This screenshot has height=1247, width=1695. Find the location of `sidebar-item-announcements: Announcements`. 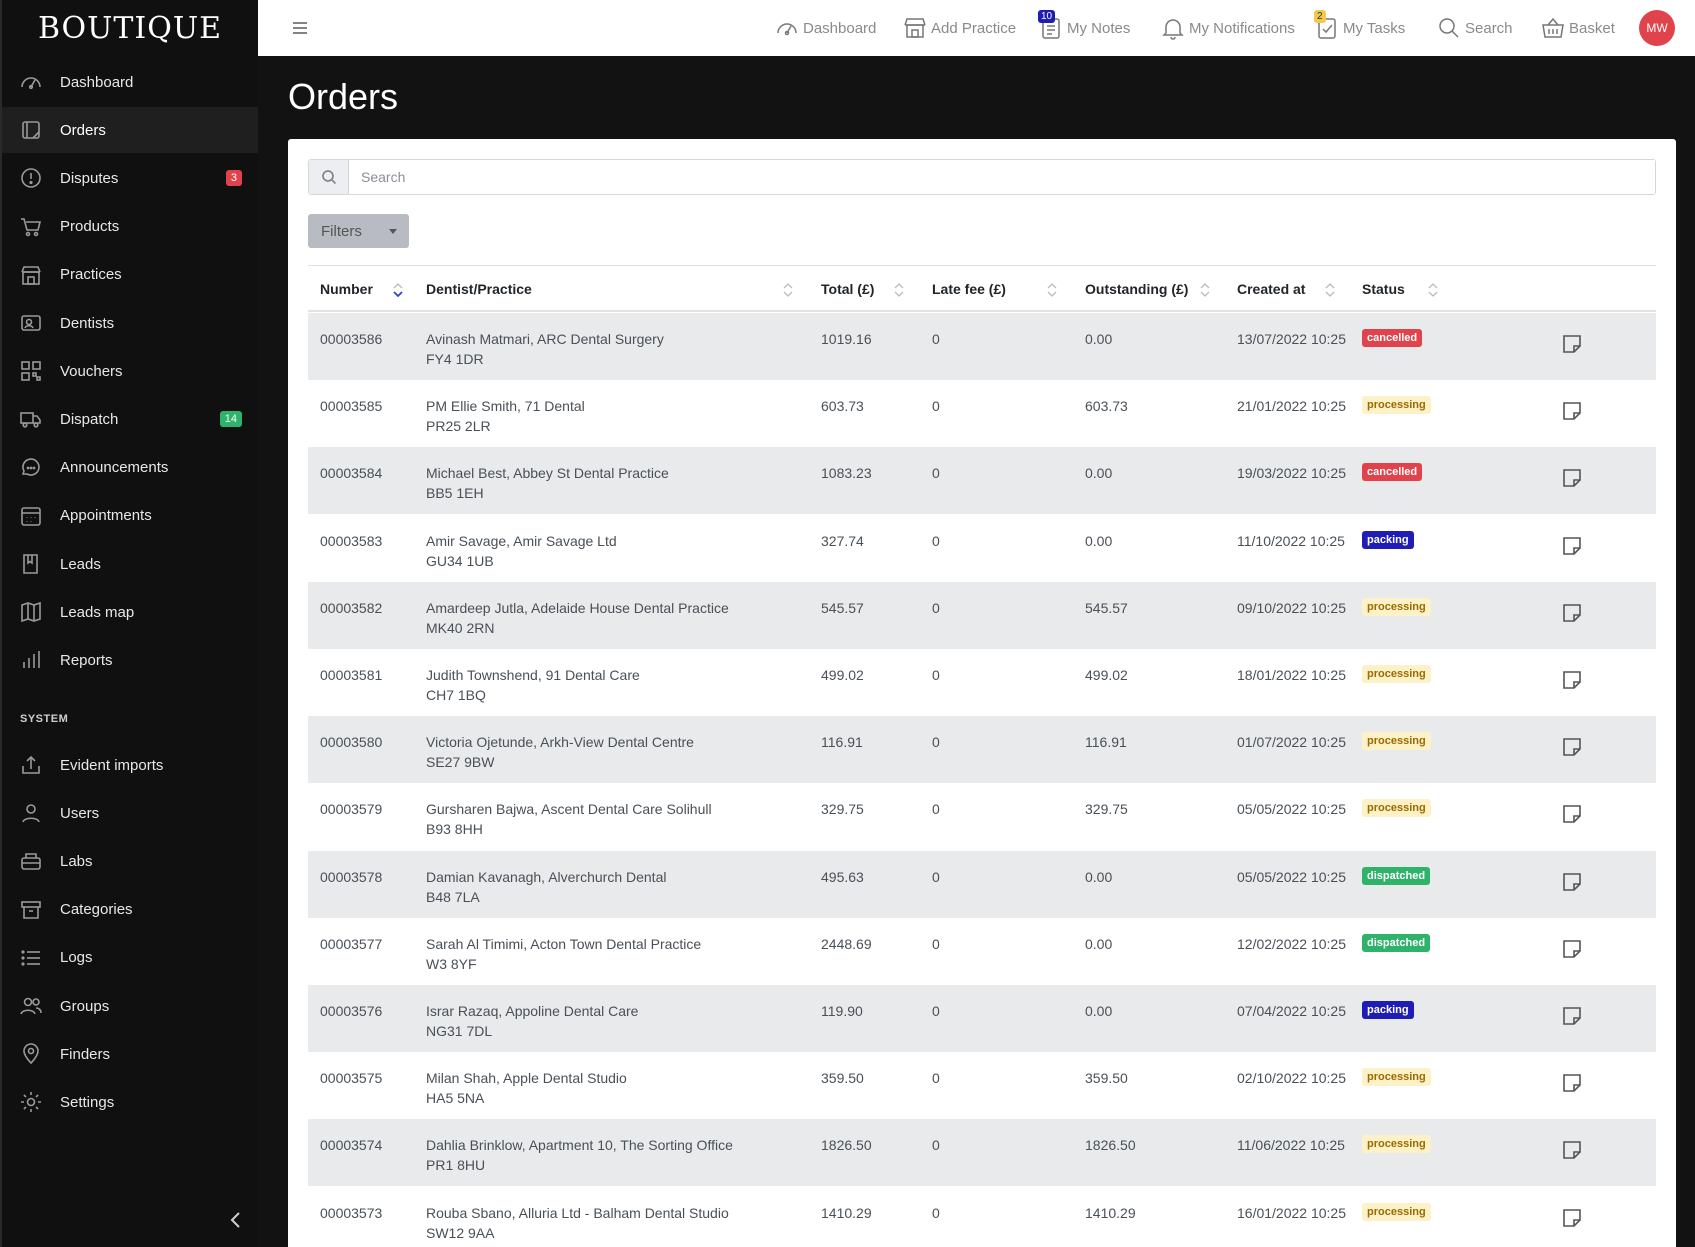

sidebar-item-announcements: Announcements is located at coordinates (130, 468).